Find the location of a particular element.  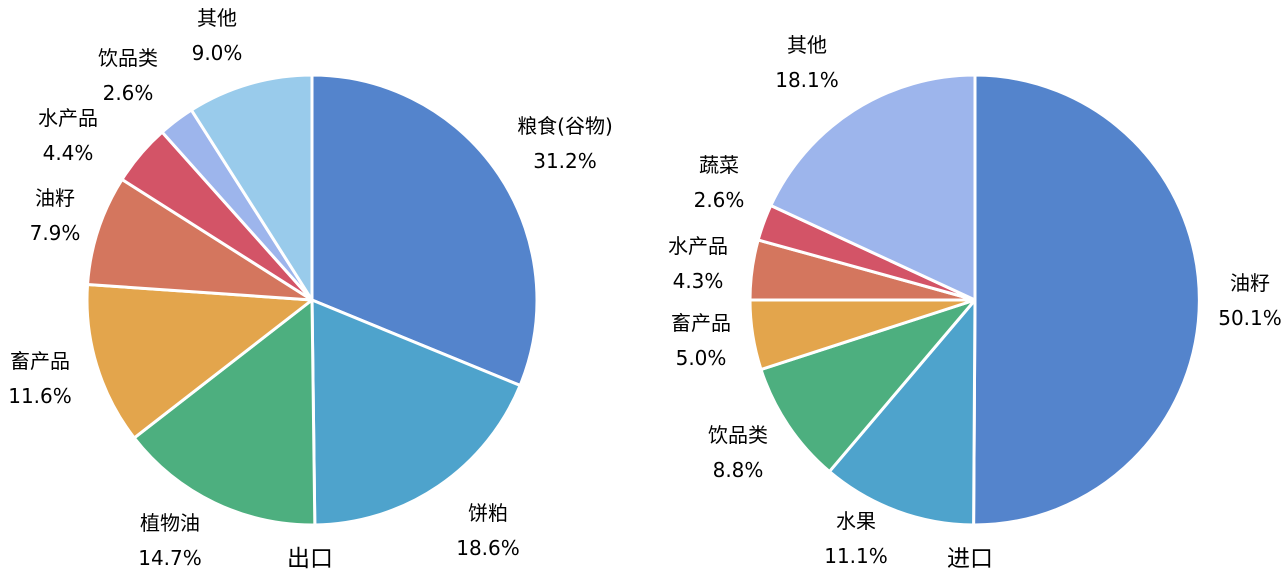

import-slice-value-3: 5.0% is located at coordinates (701, 358).